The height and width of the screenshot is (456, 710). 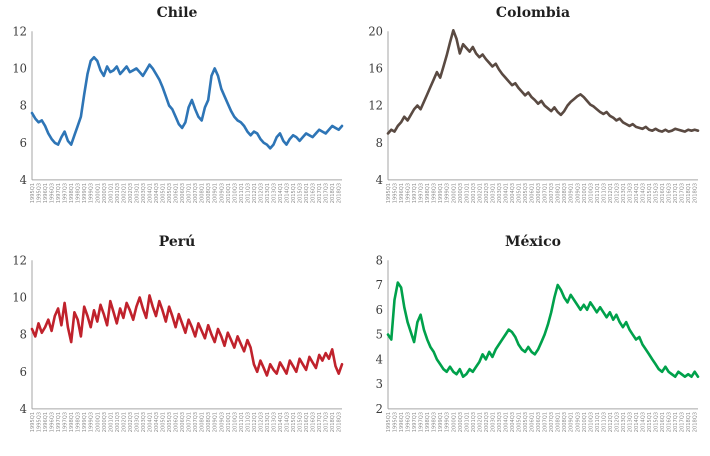 What do you see at coordinates (19, 68) in the screenshot?
I see `svg-text: 10` at bounding box center [19, 68].